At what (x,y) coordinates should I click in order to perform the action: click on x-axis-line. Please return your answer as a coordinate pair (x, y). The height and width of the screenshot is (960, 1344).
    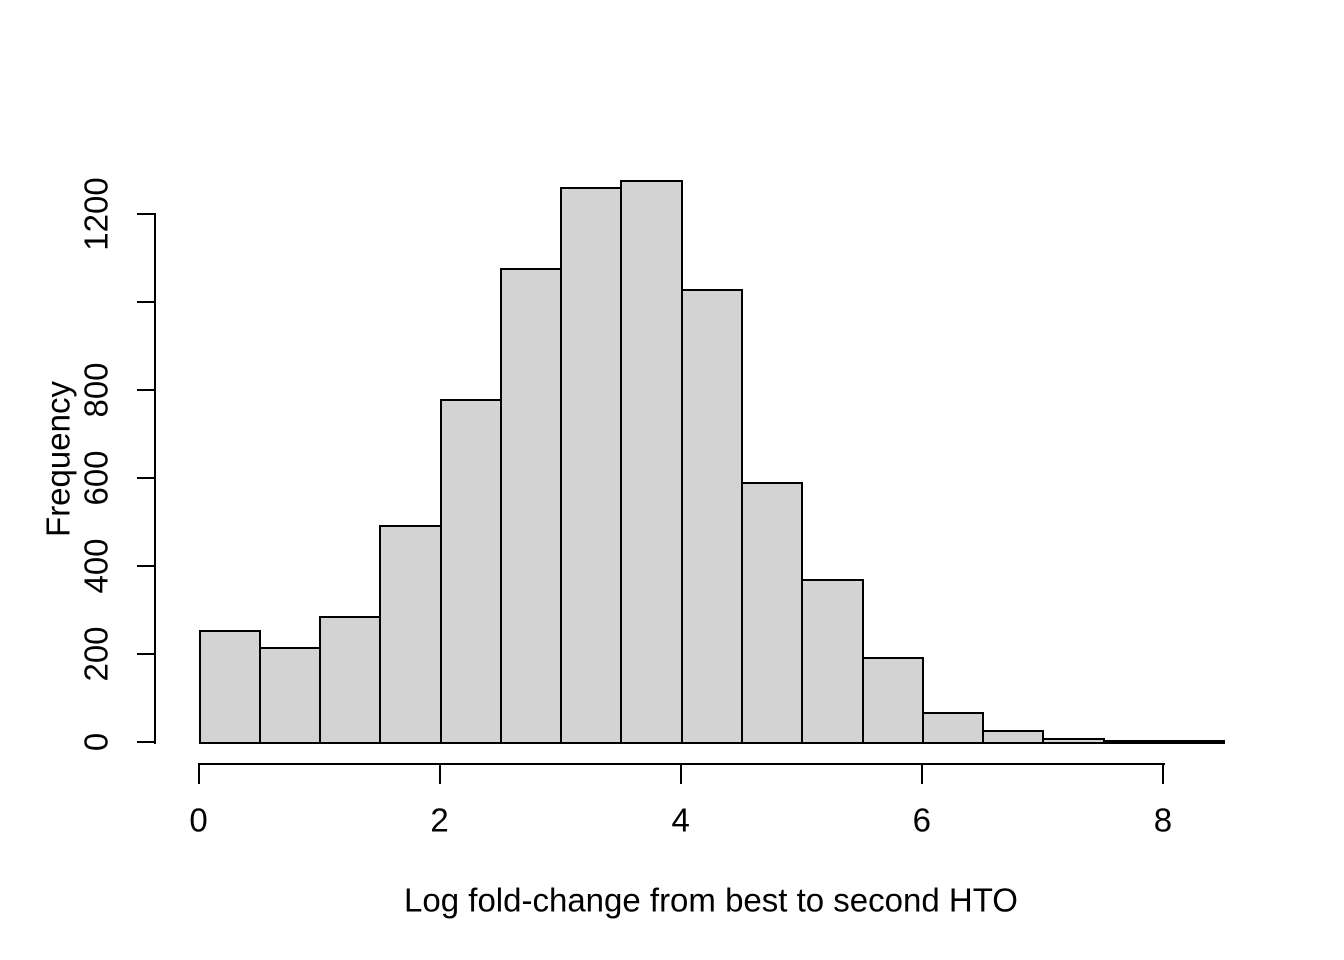
    Looking at the image, I should click on (681, 764).